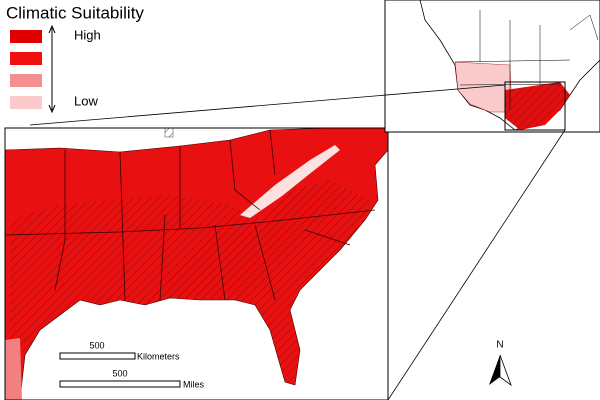 This screenshot has width=600, height=400. I want to click on legend-high: High, so click(87, 34).